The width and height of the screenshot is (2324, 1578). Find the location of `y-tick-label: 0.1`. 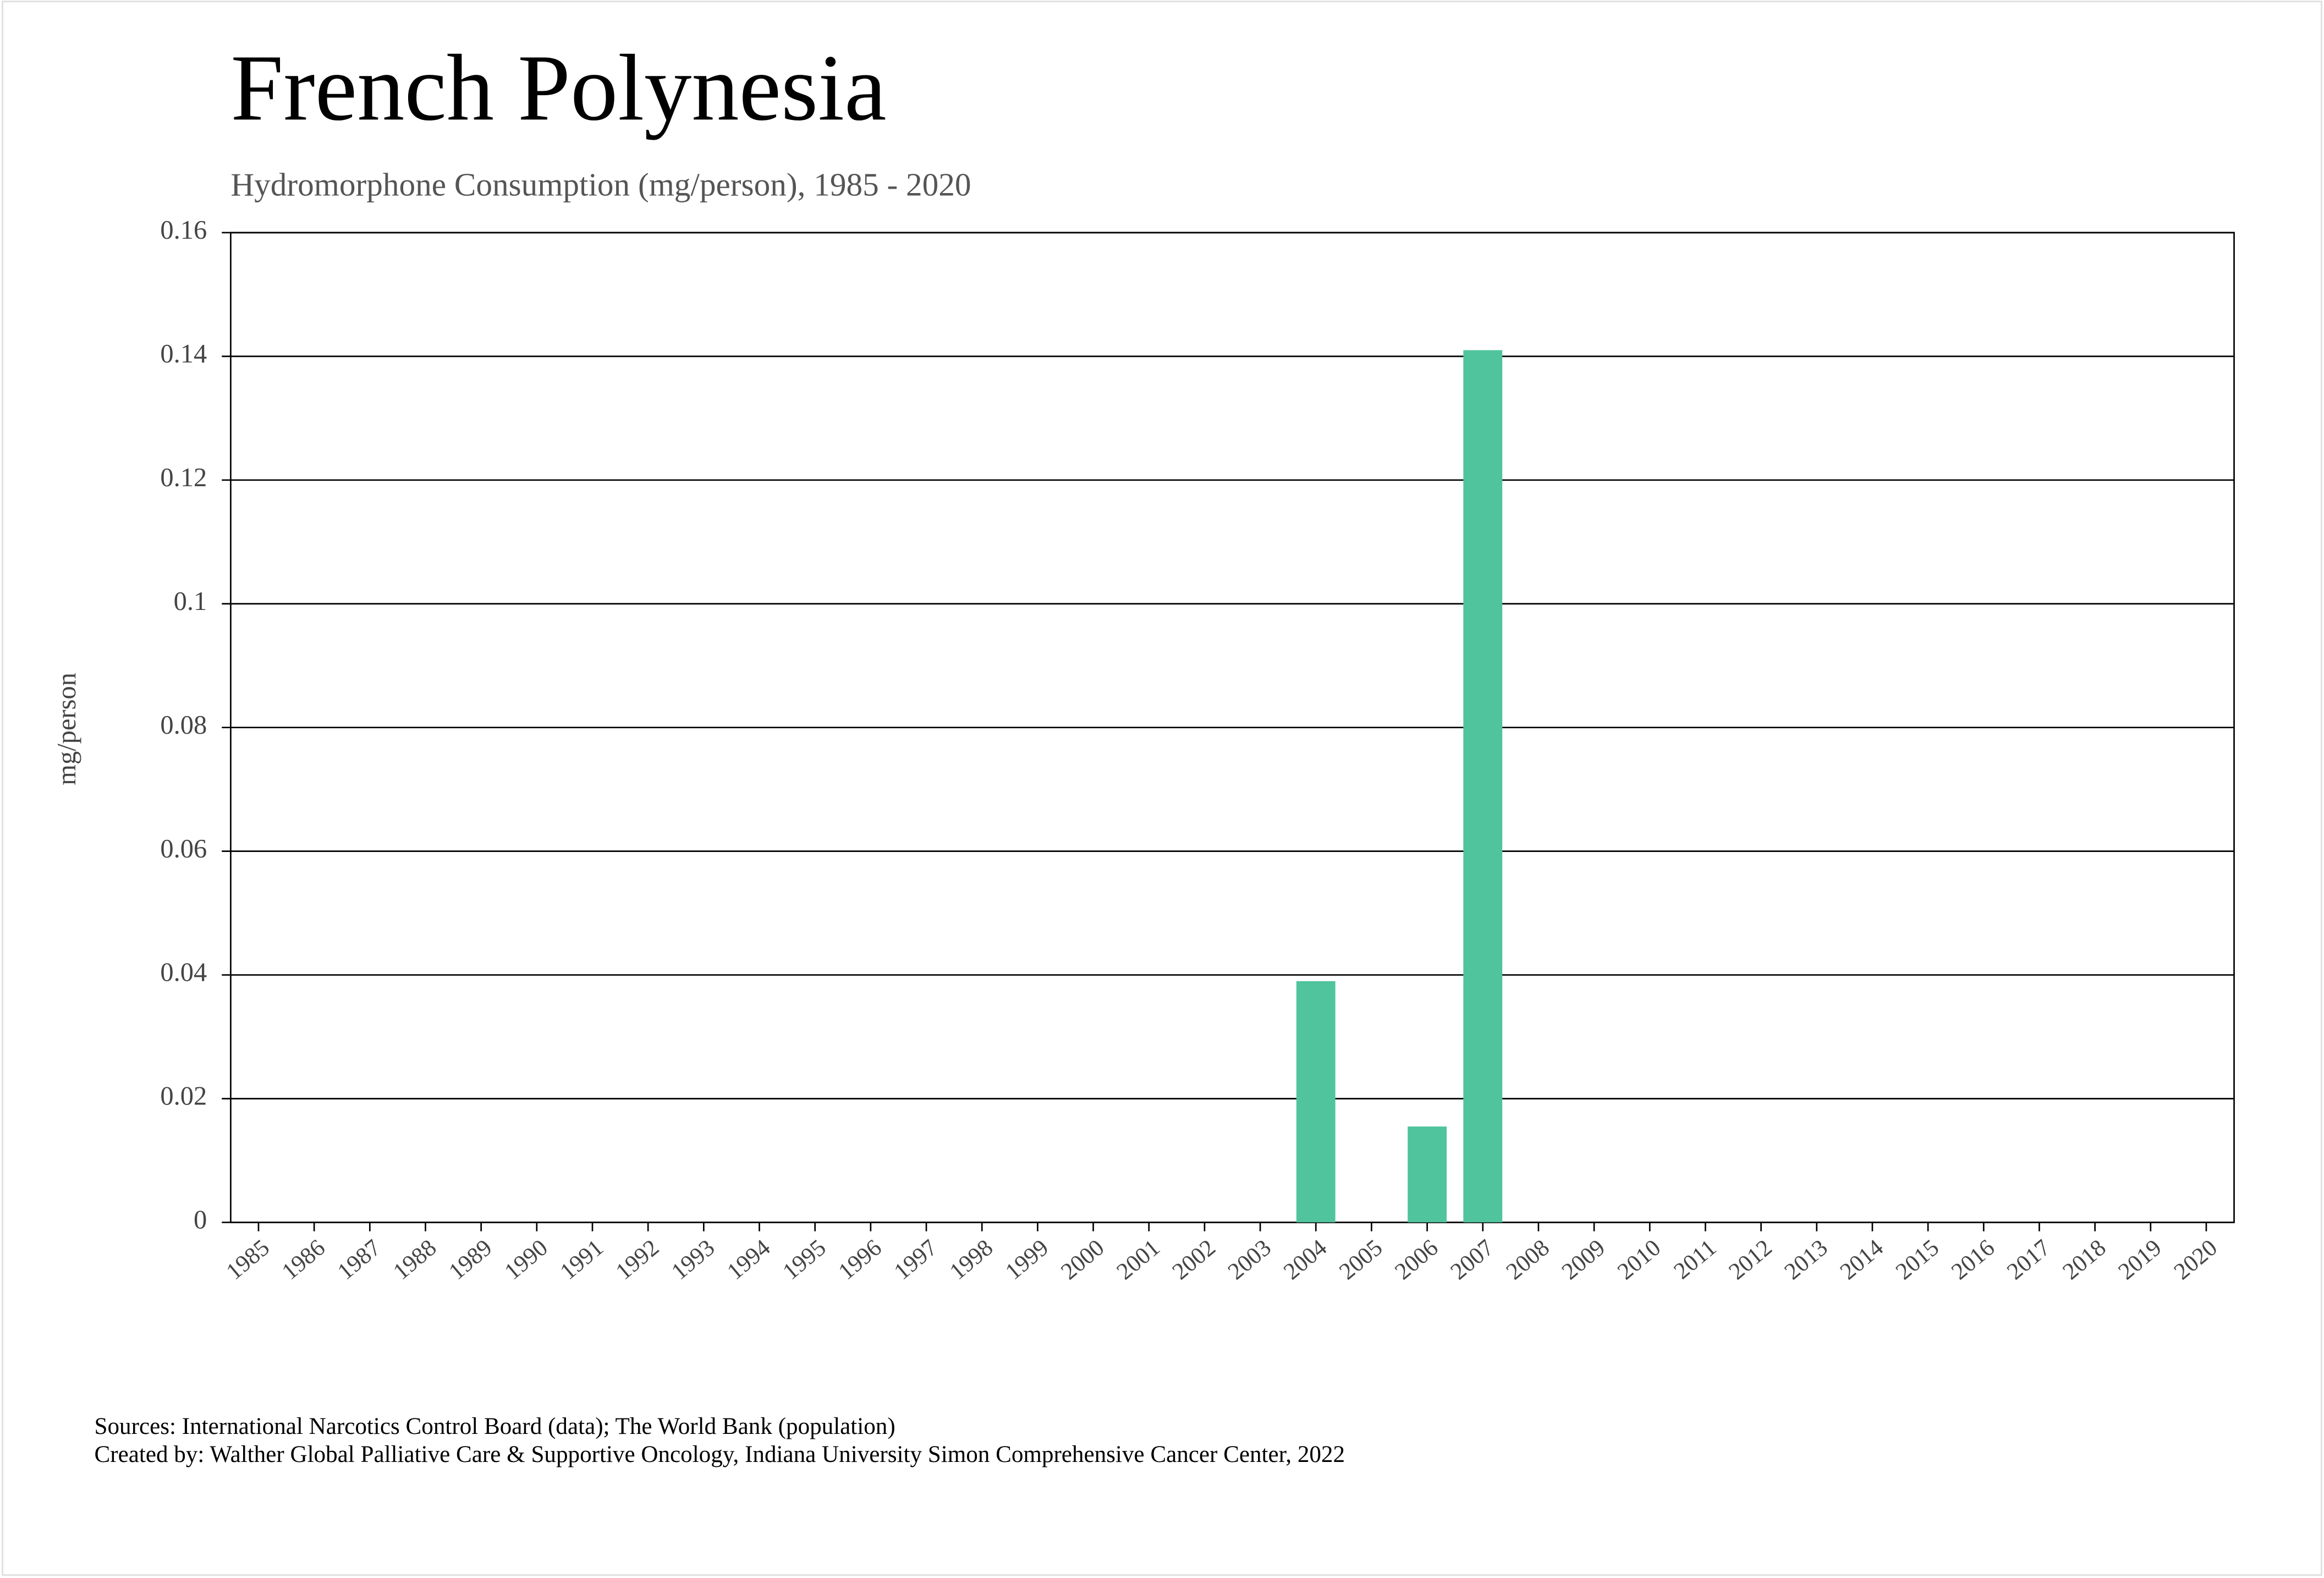

y-tick-label: 0.1 is located at coordinates (191, 601).